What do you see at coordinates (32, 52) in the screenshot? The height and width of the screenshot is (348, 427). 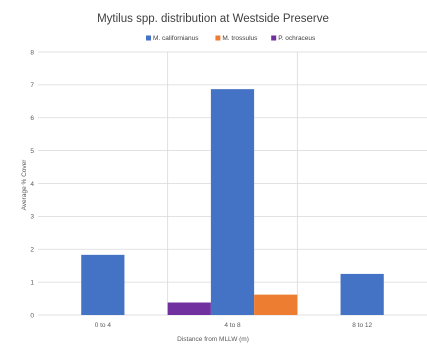 I see `y-tick-label-8: 8` at bounding box center [32, 52].